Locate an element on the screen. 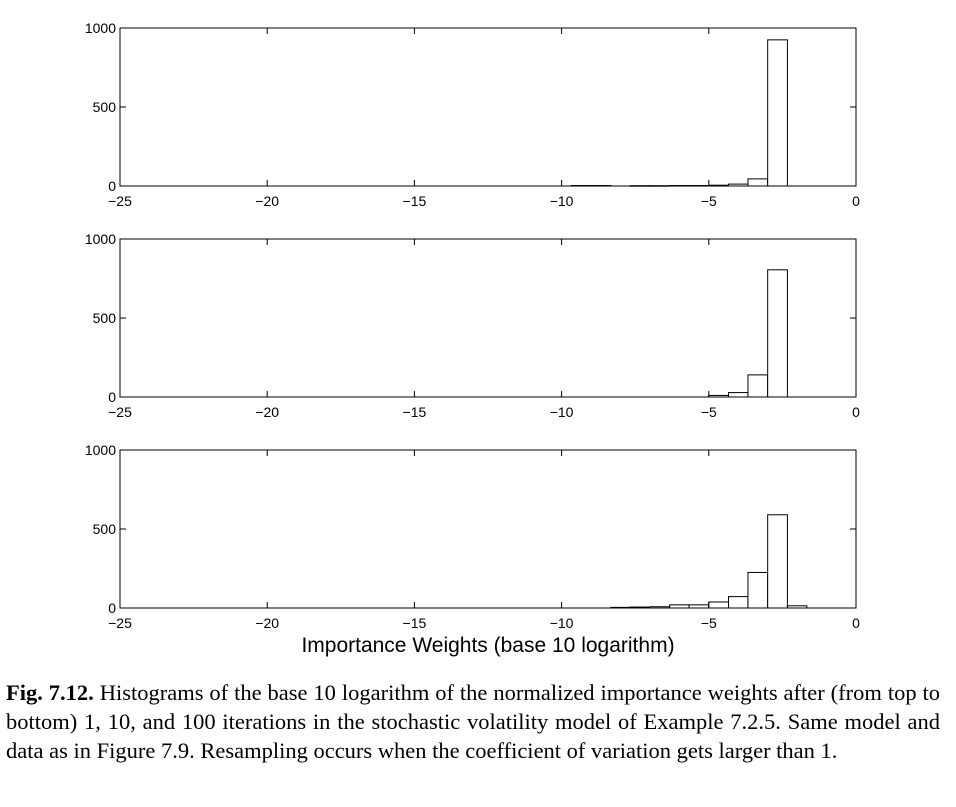 This screenshot has width=956, height=807. caption-label: Fig. 7.12. is located at coordinates (50, 692).